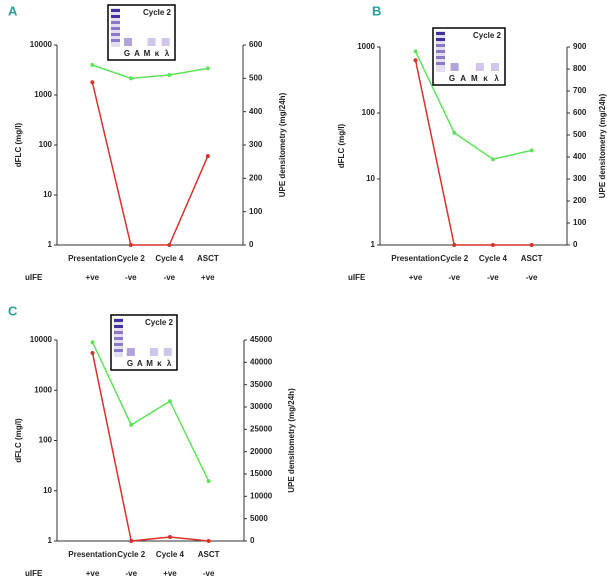 The width and height of the screenshot is (607, 584). What do you see at coordinates (209, 554) in the screenshot?
I see `x-tick-label: ASCT` at bounding box center [209, 554].